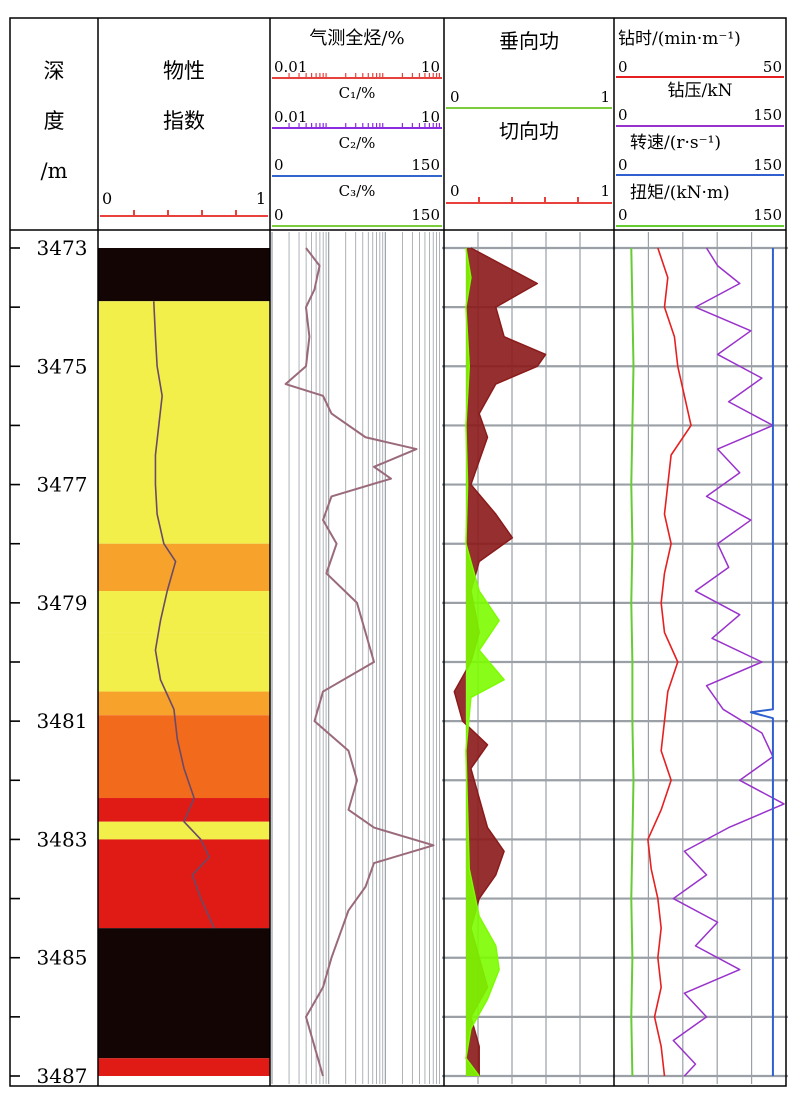  I want to click on property-scale-min: 0, so click(107, 198).